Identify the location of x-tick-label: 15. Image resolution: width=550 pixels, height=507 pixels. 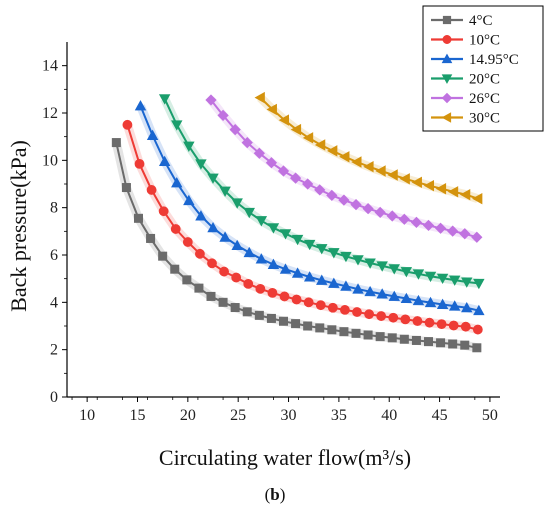
(137, 415).